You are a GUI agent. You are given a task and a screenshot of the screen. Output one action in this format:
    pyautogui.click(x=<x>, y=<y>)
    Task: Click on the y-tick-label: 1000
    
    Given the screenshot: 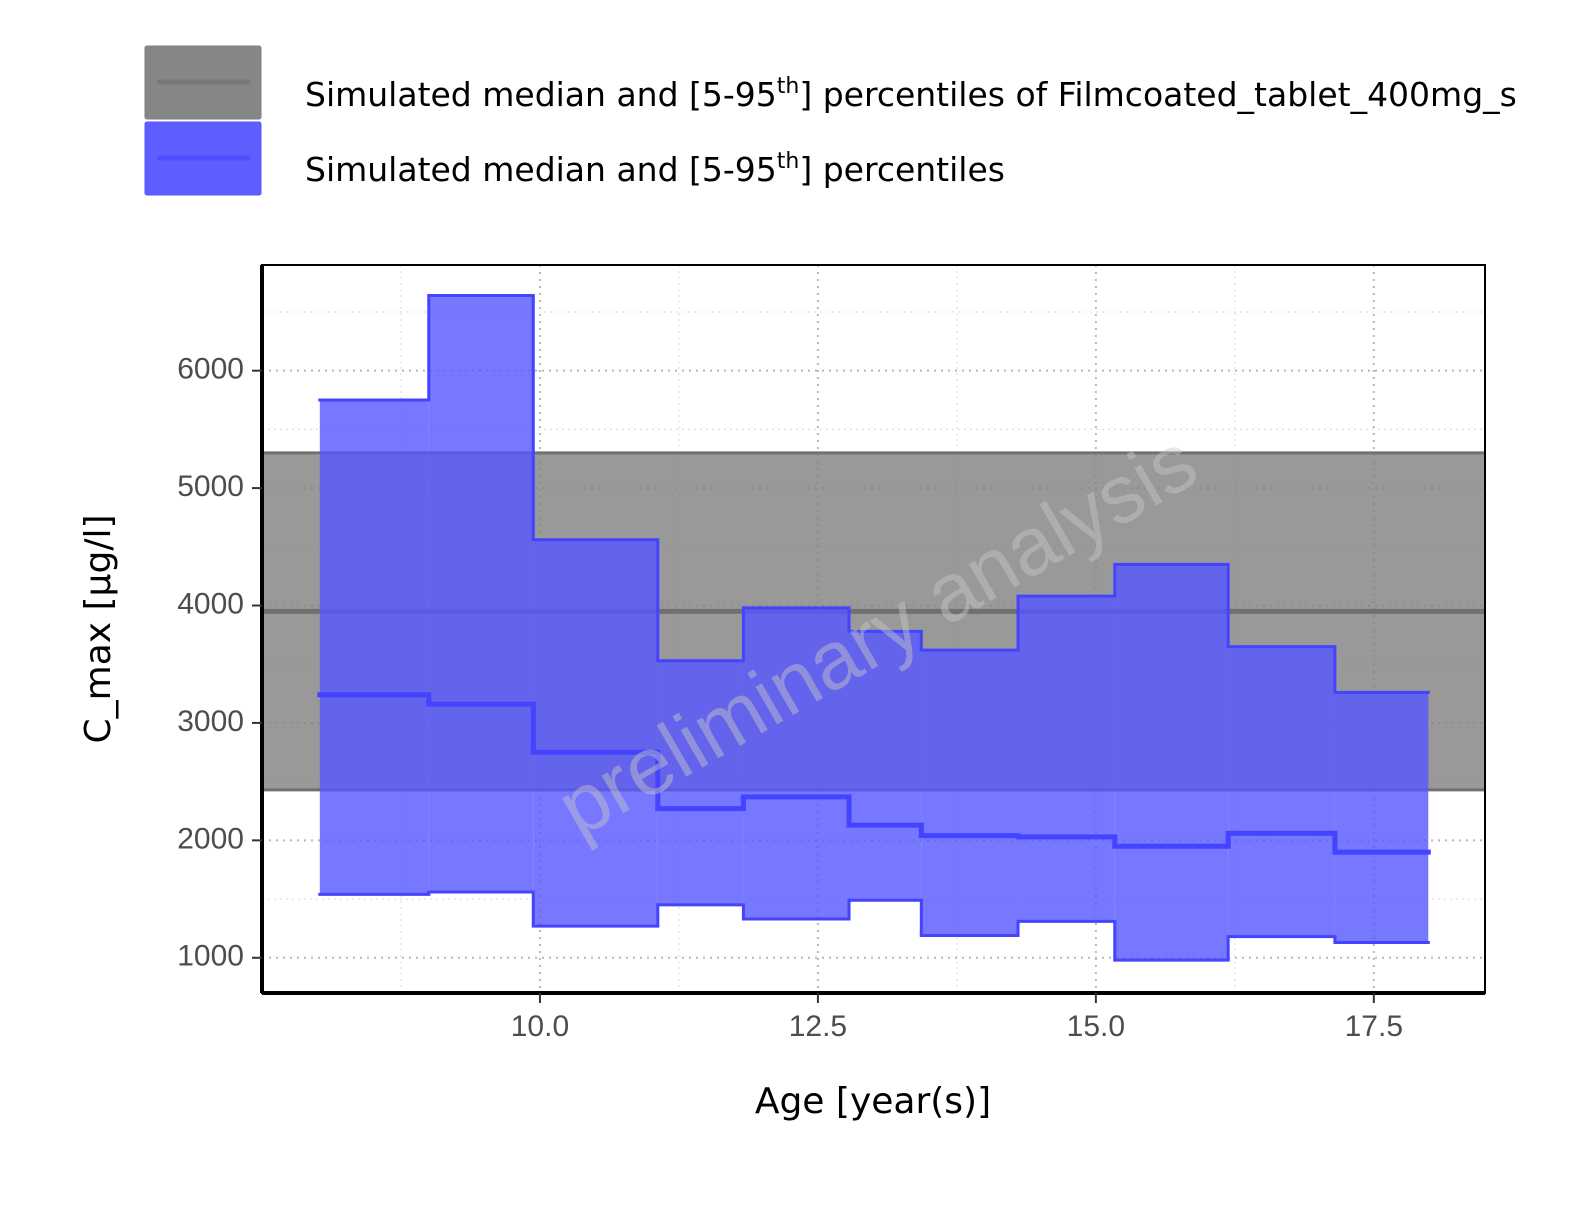 What is the action you would take?
    pyautogui.click(x=210, y=956)
    